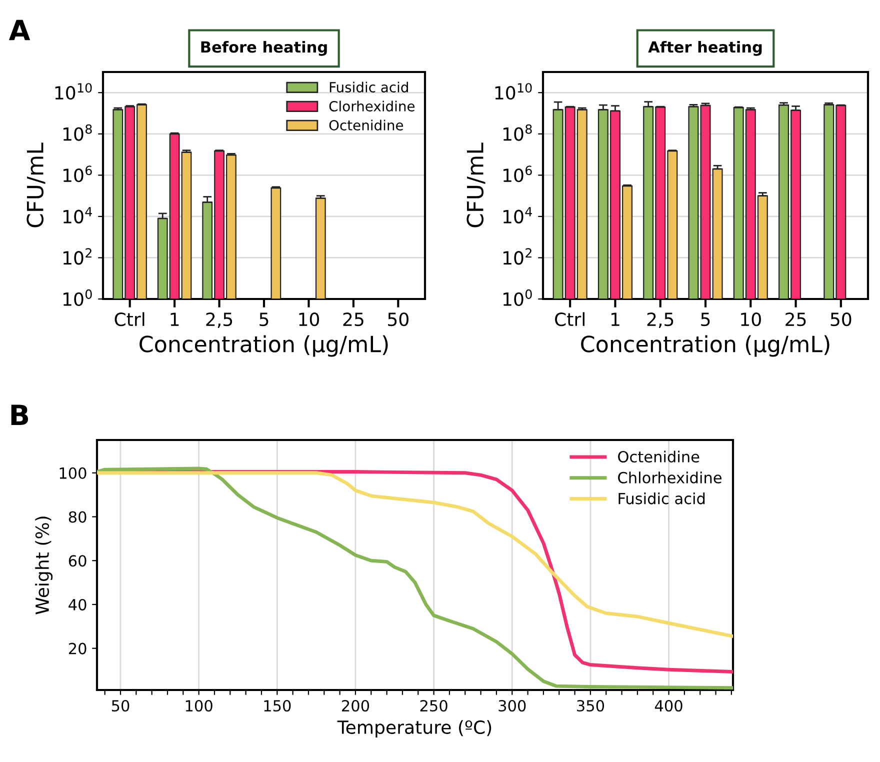  I want to click on x-tick-label: 400, so click(668, 706).